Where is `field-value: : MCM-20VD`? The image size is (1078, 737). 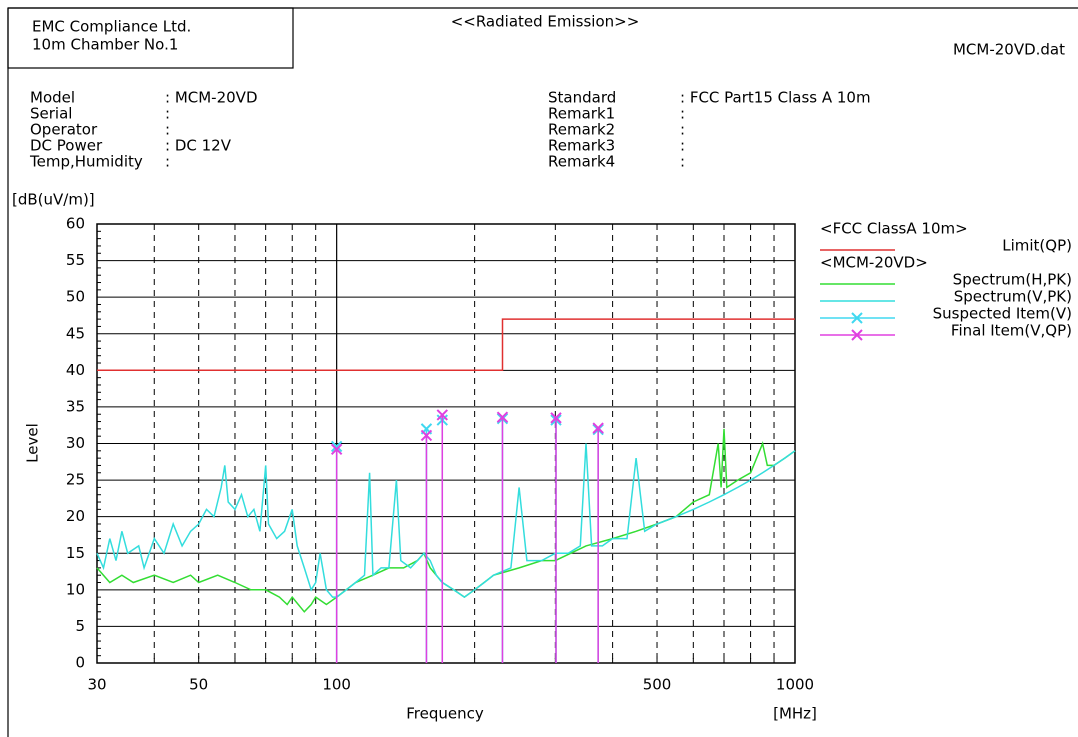 field-value: : MCM-20VD is located at coordinates (211, 98).